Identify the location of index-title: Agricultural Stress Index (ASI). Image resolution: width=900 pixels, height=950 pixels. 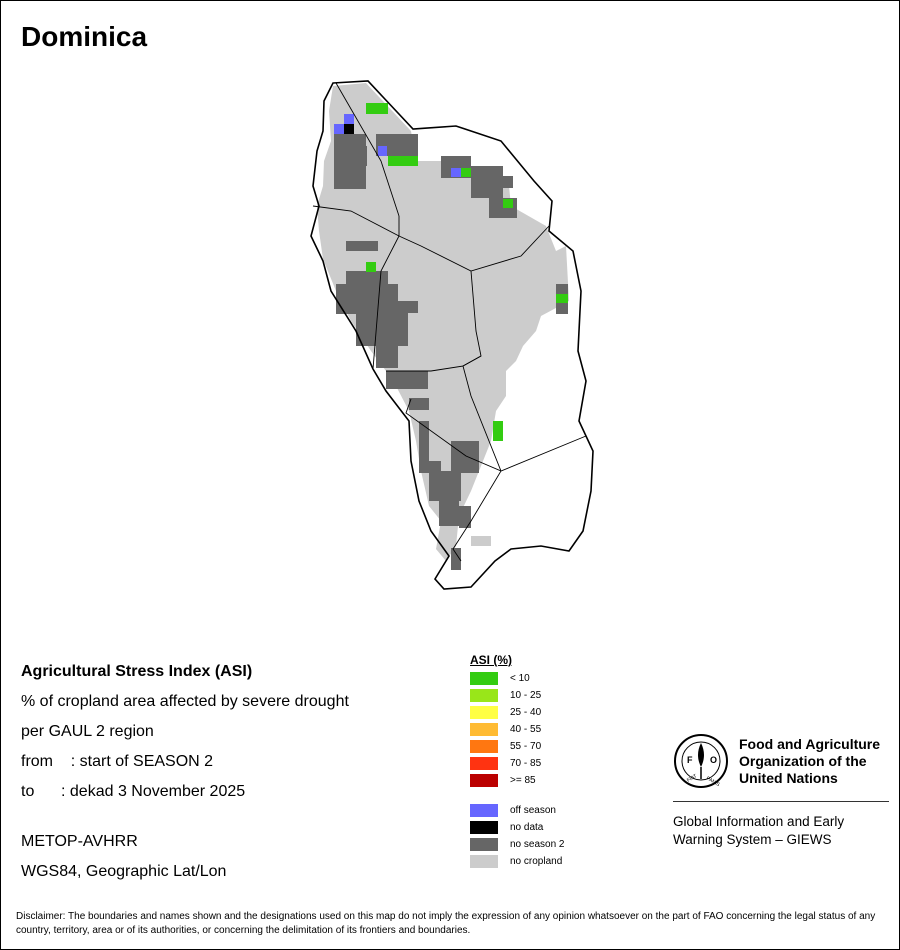
(137, 671).